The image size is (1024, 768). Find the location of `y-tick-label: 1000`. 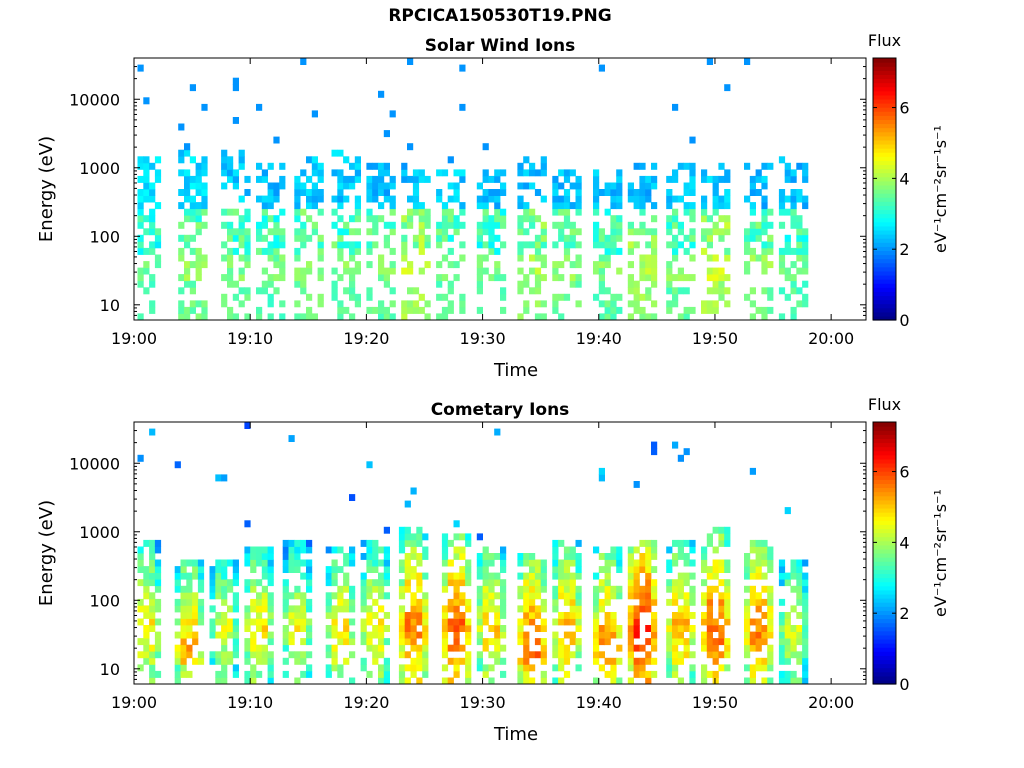

y-tick-label: 1000 is located at coordinates (99, 532).